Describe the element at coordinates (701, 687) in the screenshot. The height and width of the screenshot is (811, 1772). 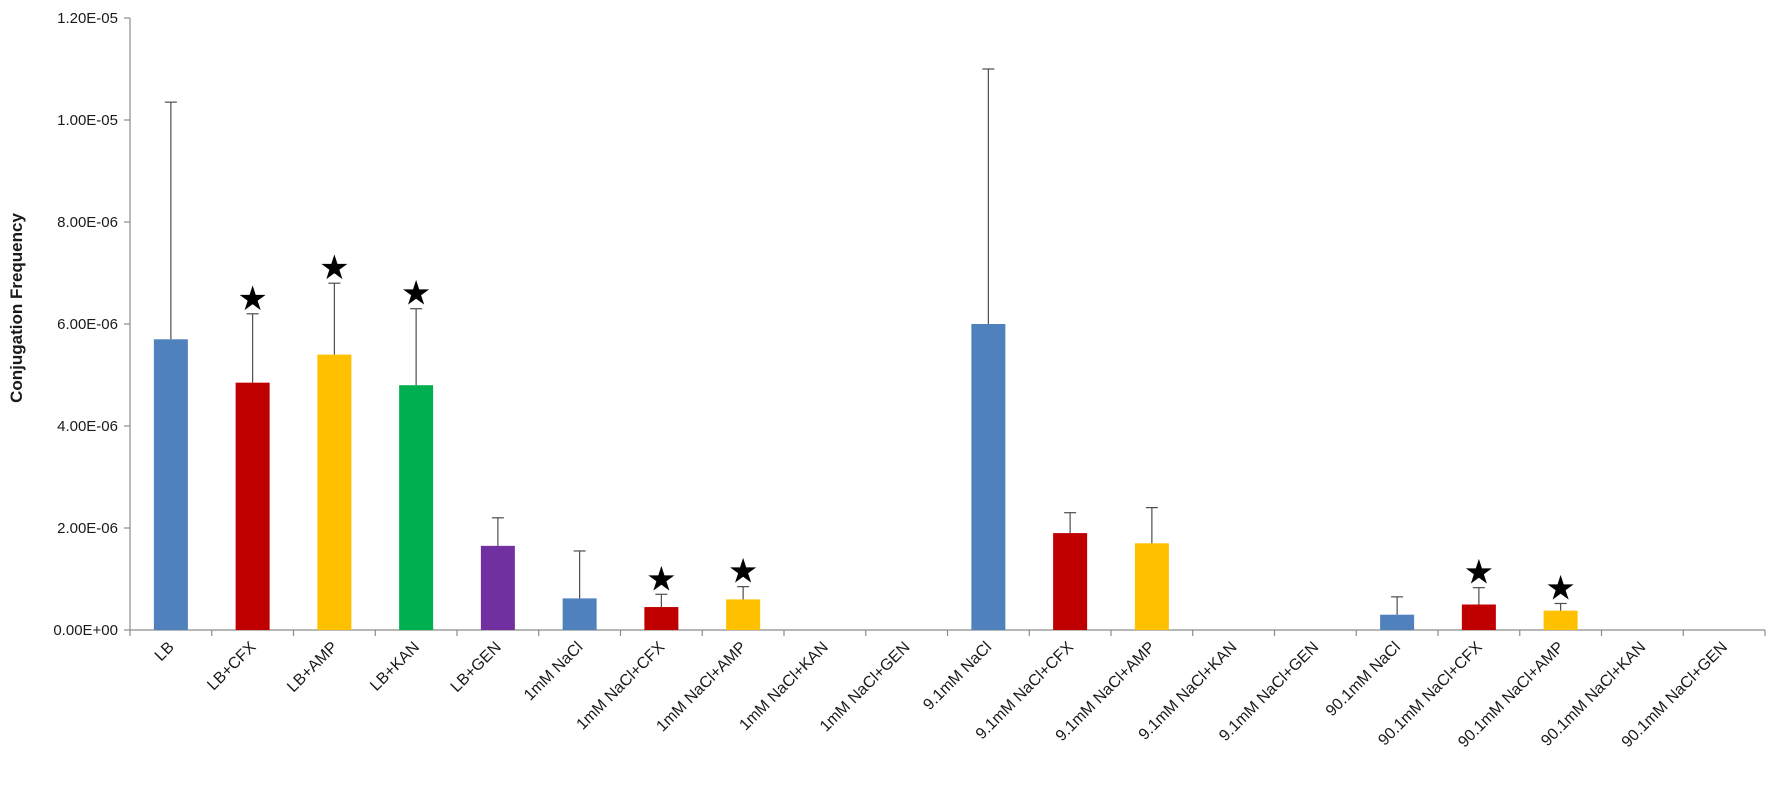
I see `x-tick-label: 1mM NaCl+AMP` at that location.